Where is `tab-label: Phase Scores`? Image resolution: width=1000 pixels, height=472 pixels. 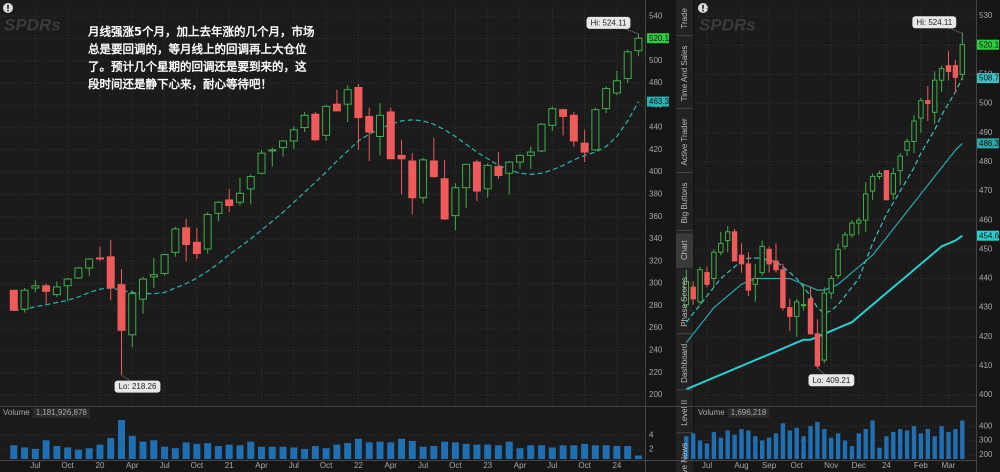 tab-label: Phase Scores is located at coordinates (684, 302).